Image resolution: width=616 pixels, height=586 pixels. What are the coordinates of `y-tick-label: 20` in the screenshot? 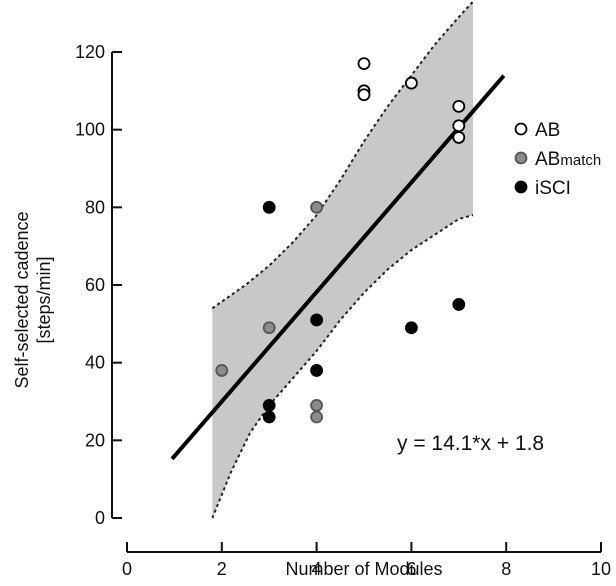 It's located at (95, 440).